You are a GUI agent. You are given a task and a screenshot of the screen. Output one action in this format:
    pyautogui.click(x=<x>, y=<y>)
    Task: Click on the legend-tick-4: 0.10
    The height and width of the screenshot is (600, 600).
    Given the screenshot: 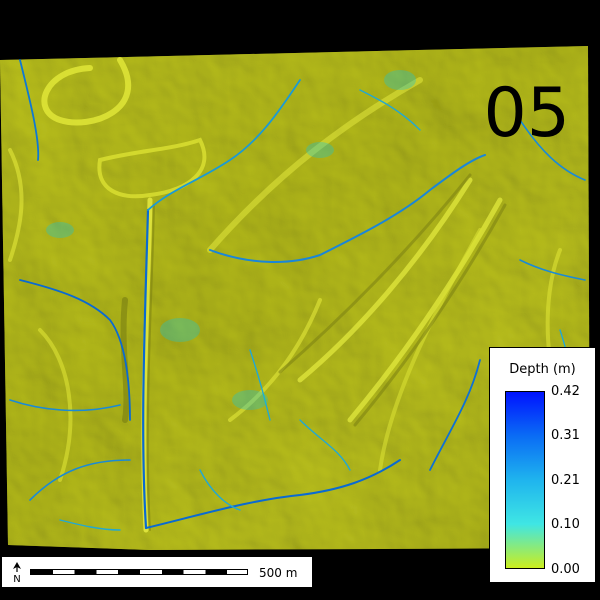 What is the action you would take?
    pyautogui.click(x=565, y=524)
    